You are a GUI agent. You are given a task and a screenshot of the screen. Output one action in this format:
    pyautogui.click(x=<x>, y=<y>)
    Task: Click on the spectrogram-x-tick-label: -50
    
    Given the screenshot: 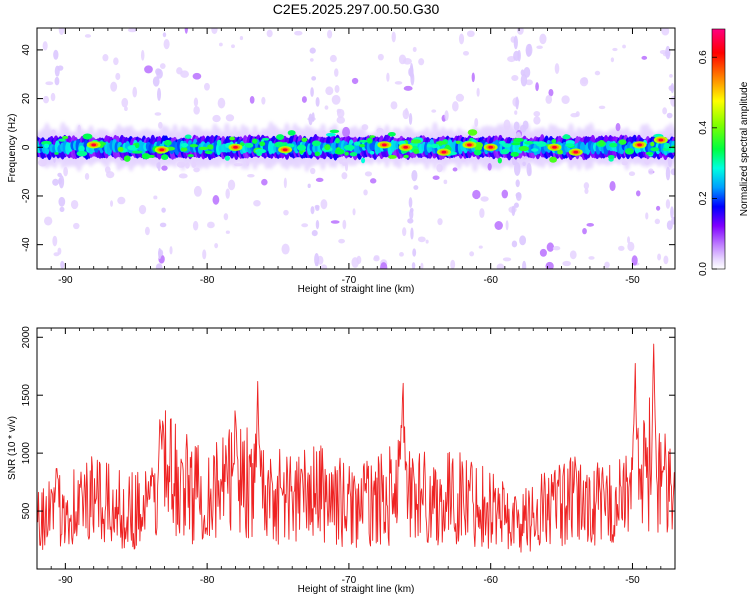 What is the action you would take?
    pyautogui.click(x=632, y=280)
    